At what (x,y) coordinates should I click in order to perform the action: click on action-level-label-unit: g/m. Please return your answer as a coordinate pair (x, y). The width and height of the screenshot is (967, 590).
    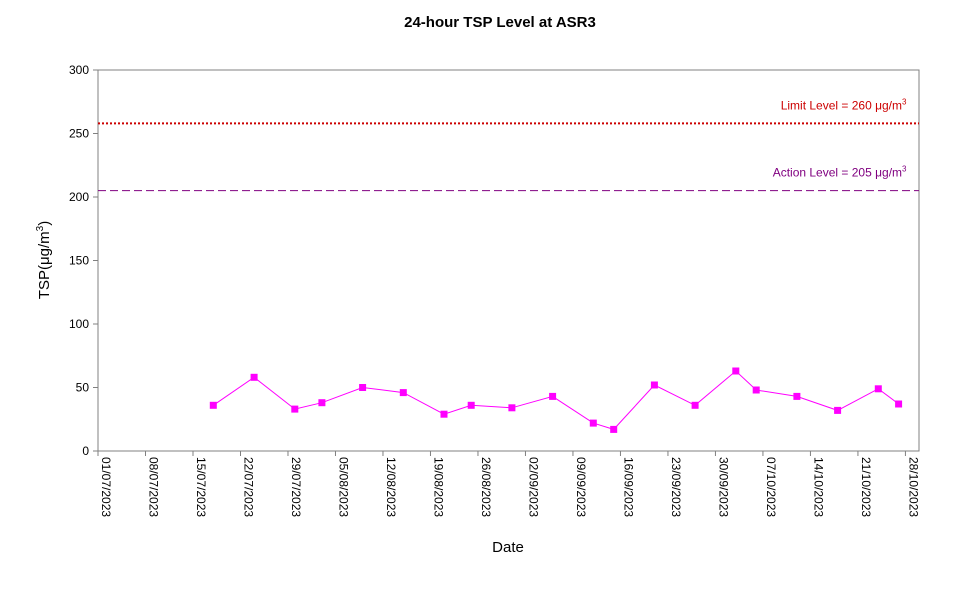
    Looking at the image, I should click on (892, 173).